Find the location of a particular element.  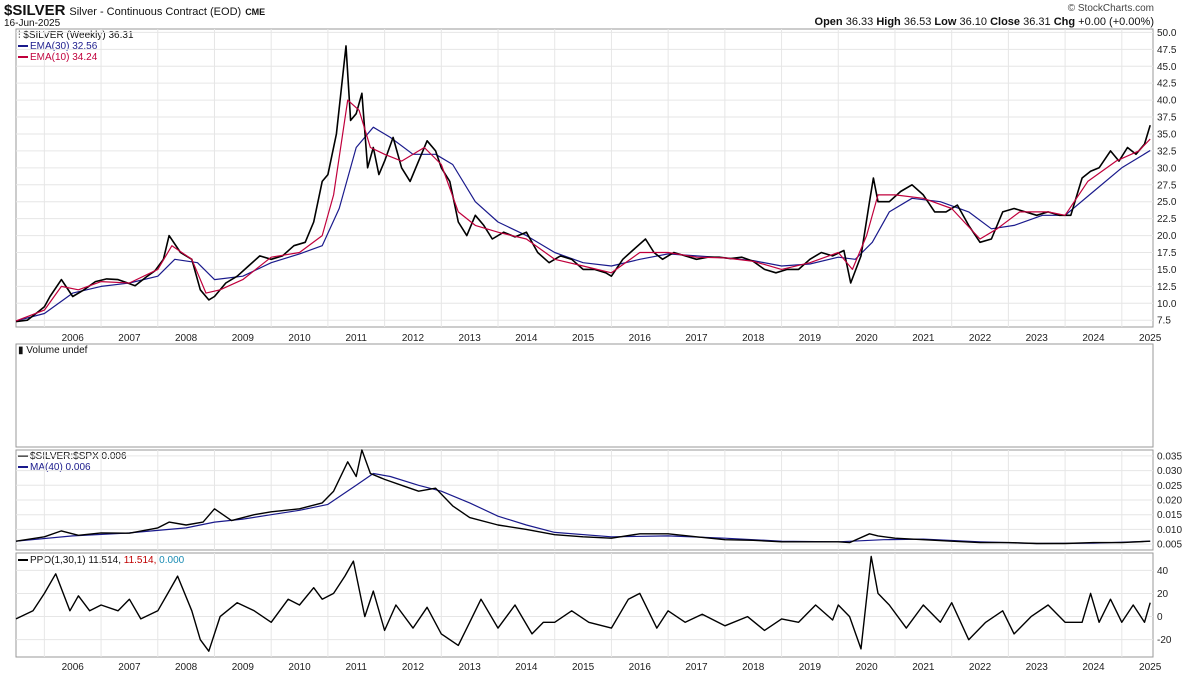

x-tick-label-bottom: 2022 is located at coordinates (980, 667).